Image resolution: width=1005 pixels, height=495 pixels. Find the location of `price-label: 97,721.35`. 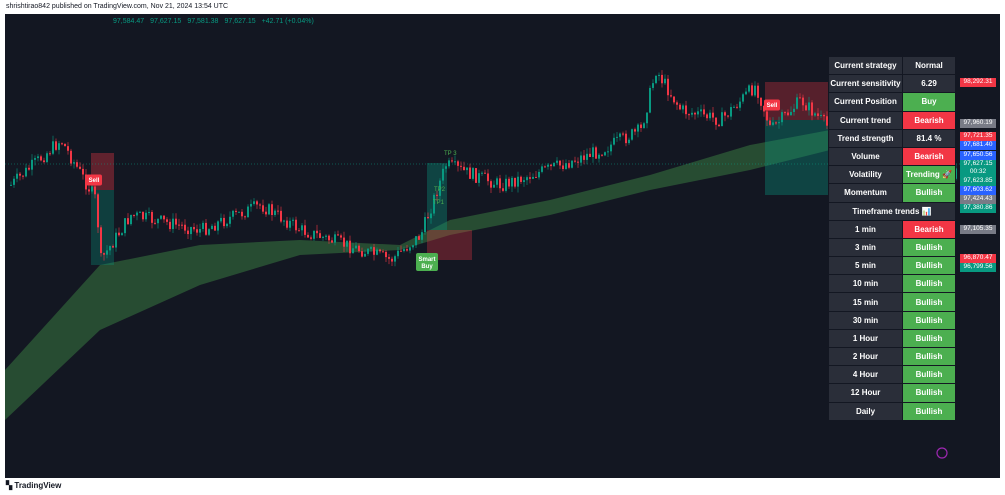

price-label: 97,721.35 is located at coordinates (978, 136).